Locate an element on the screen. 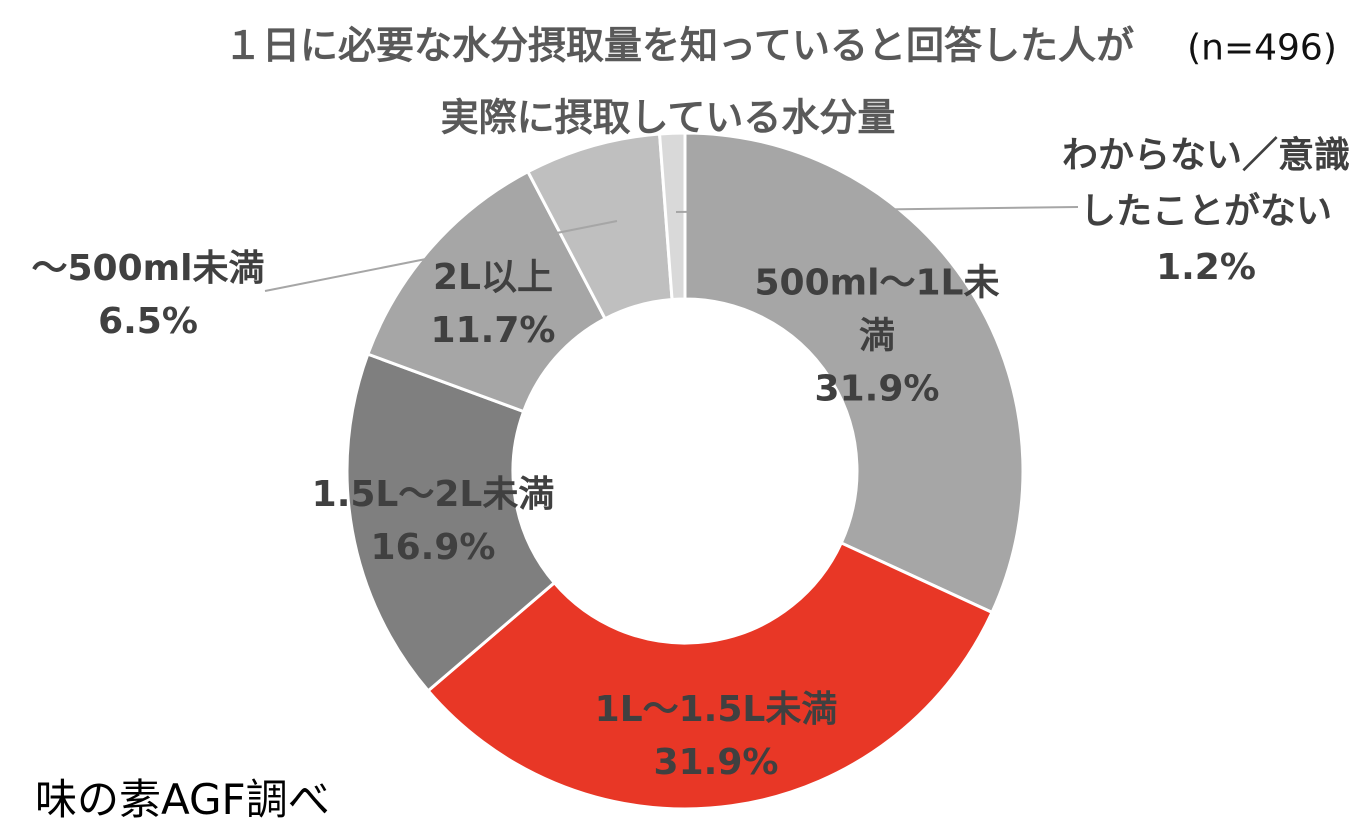 Image resolution: width=1360 pixels, height=834 pixels. slice-label-text: わからない／意識 is located at coordinates (1206, 155).